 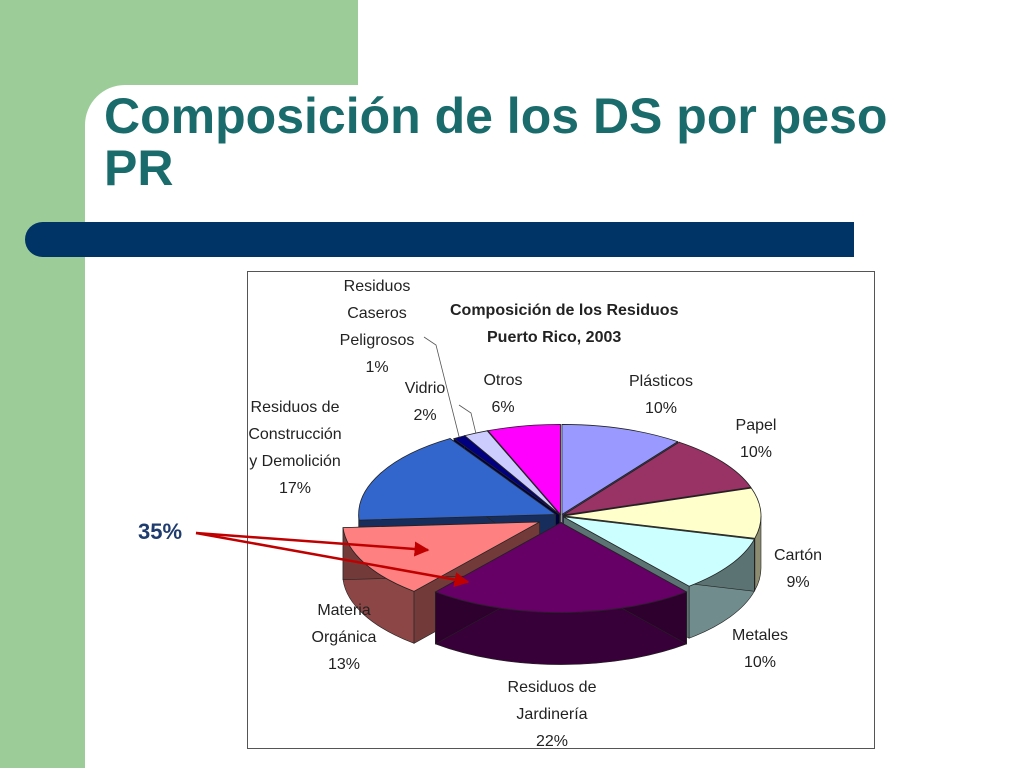 I want to click on data-label: Residuos de Construcción y Demolición 17%, so click(x=294, y=448).